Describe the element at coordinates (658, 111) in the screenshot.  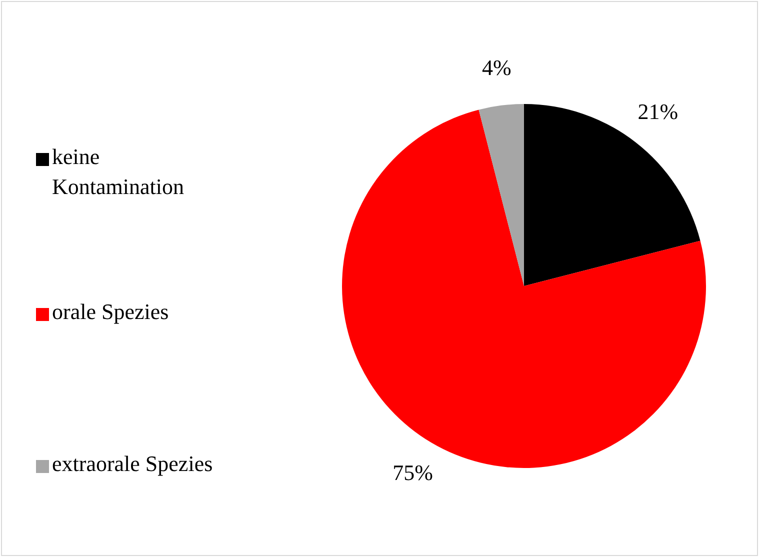
I see `data-label: 21%` at that location.